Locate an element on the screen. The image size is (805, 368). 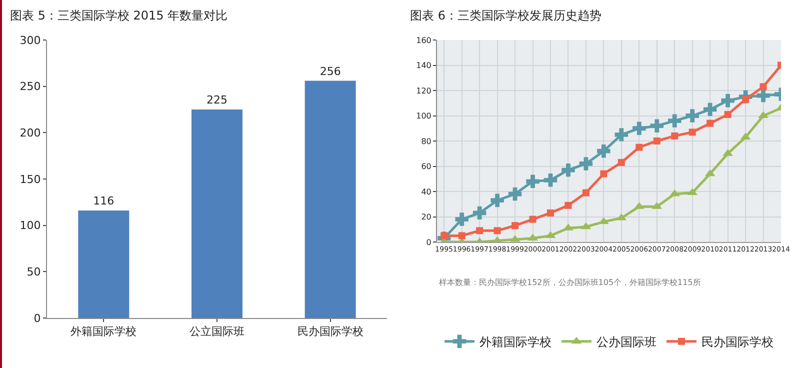
y-tick-label: 20 is located at coordinates (426, 217).